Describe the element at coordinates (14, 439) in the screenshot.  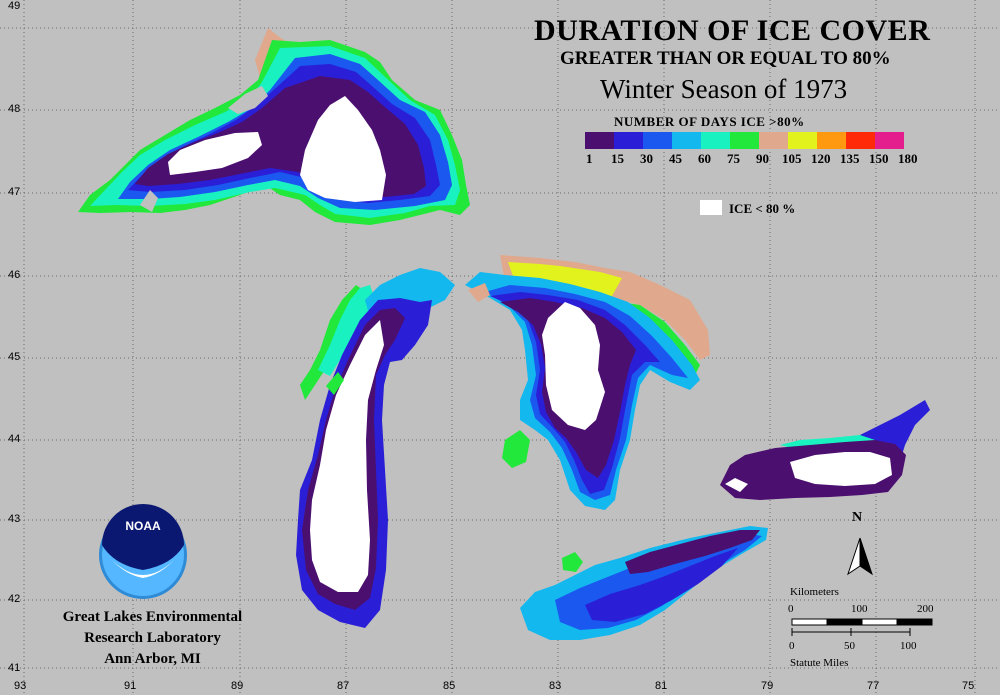
I see `lat-label: 44` at that location.